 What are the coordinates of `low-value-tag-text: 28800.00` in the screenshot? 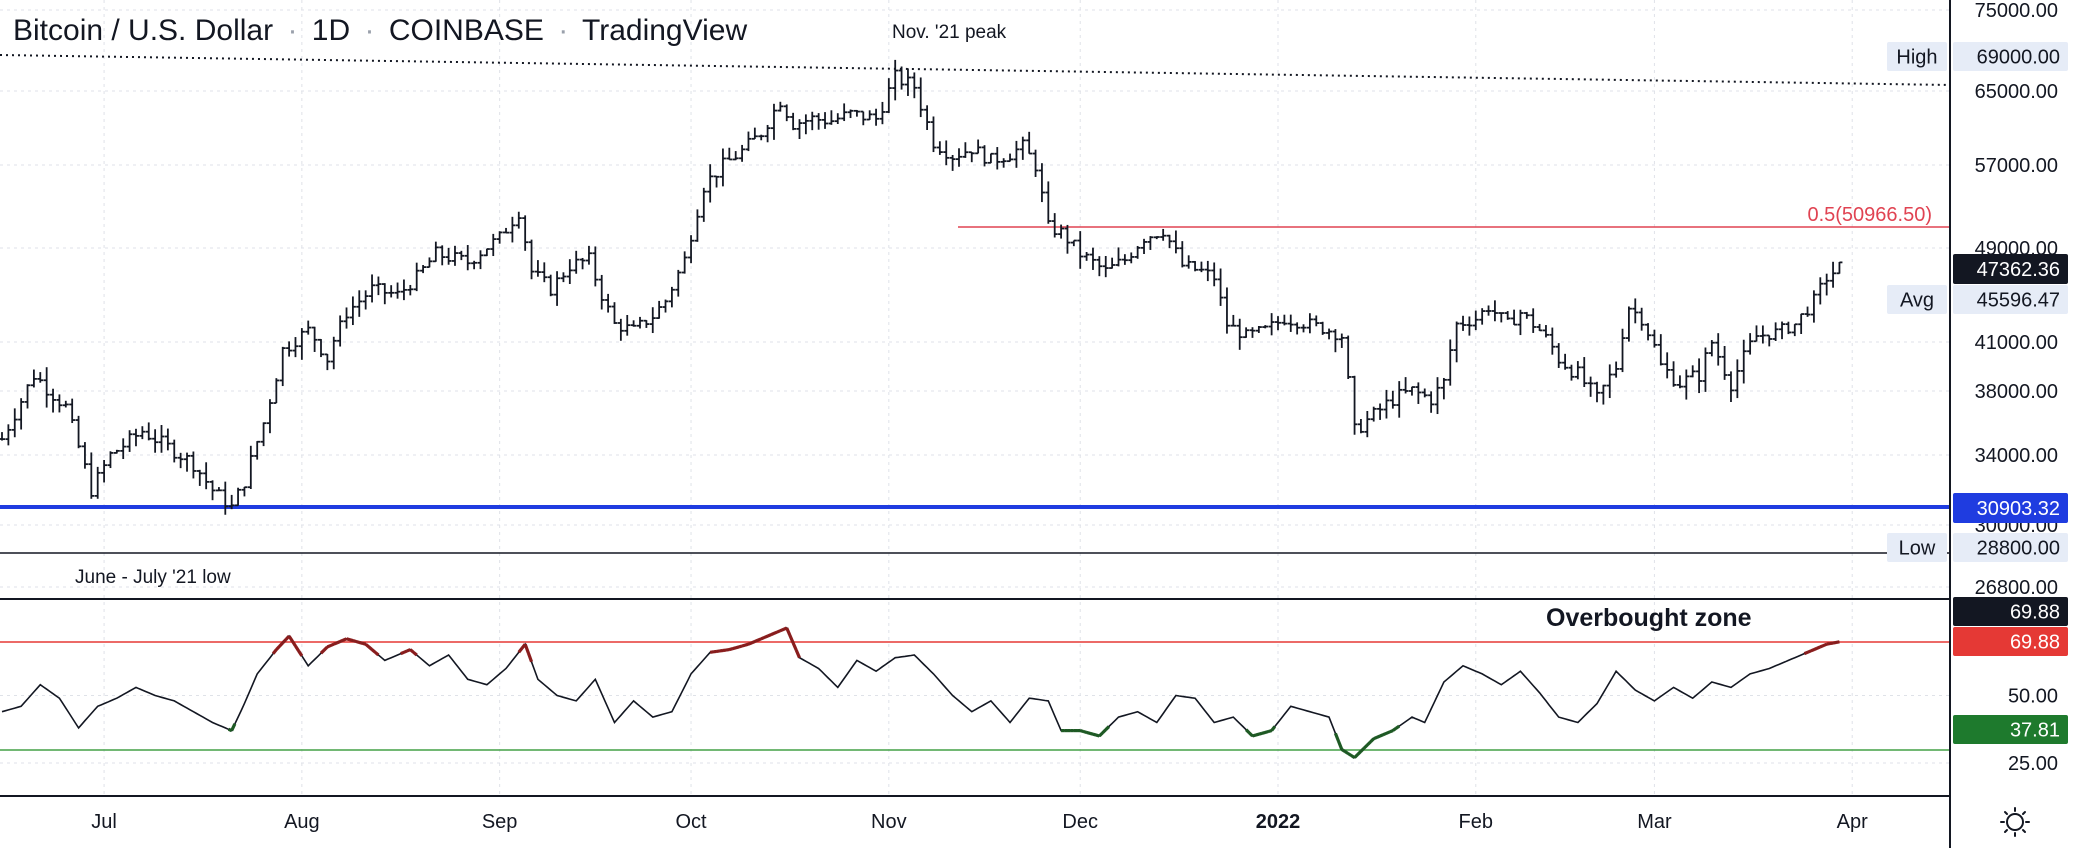 It's located at (2018, 549).